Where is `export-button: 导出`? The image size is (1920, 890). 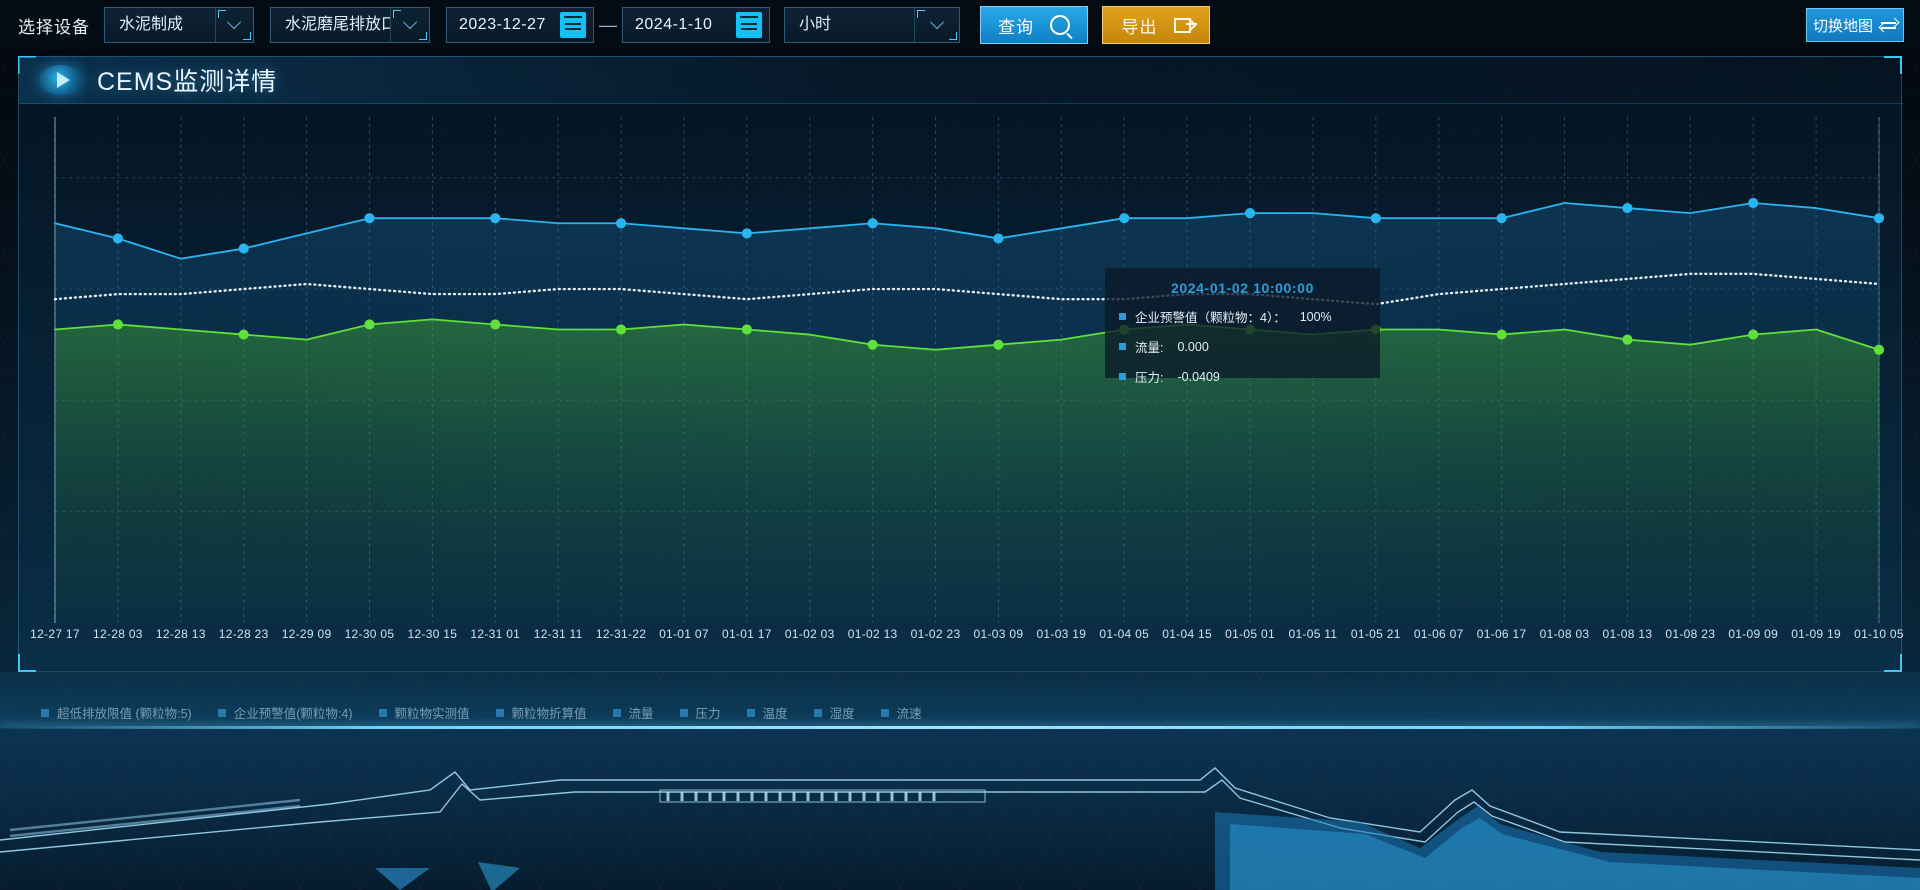 export-button: 导出 is located at coordinates (1156, 25).